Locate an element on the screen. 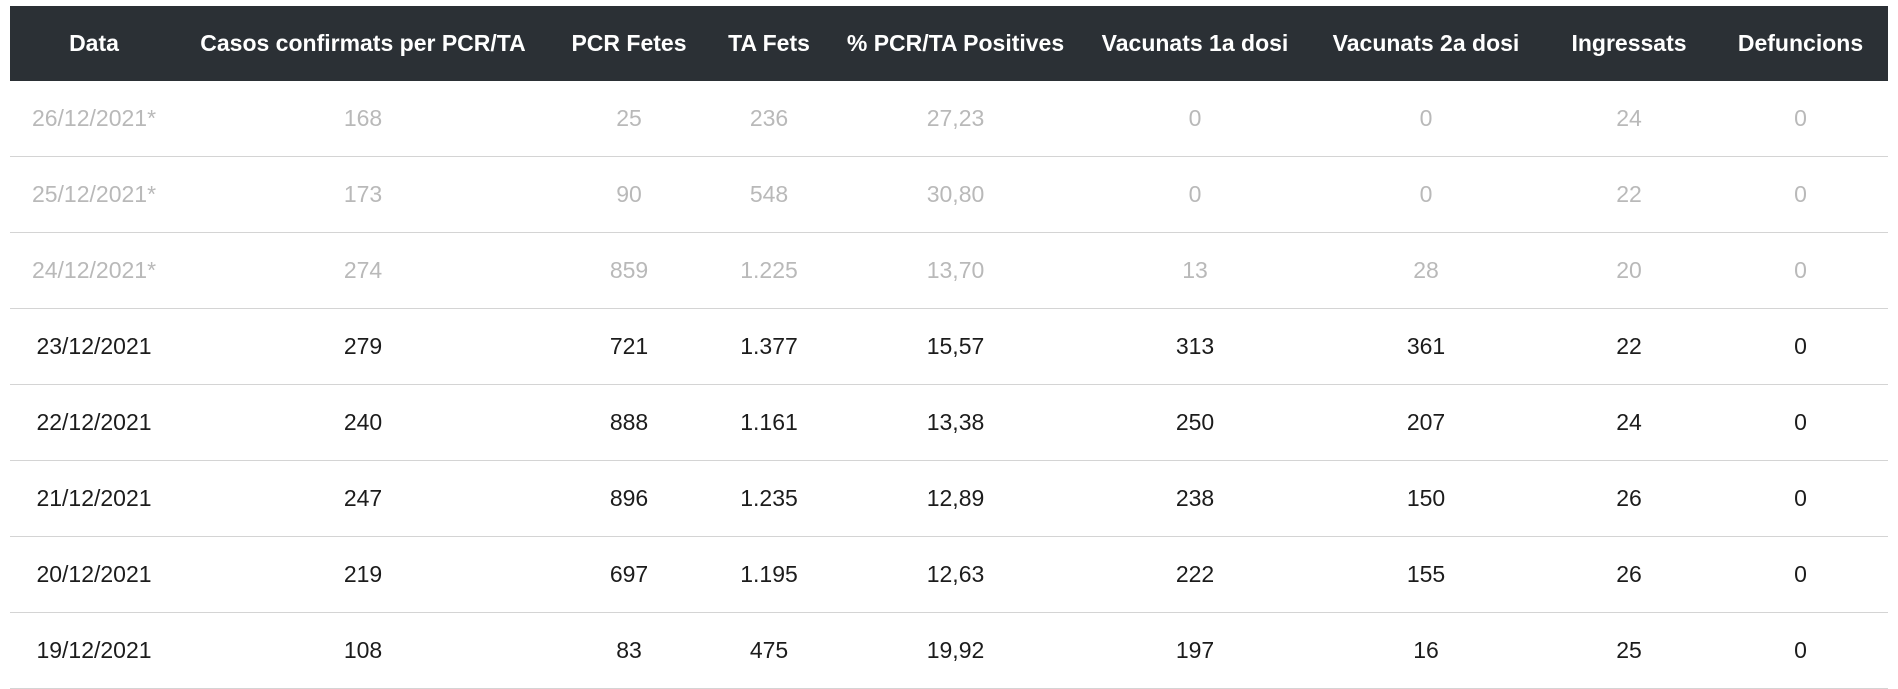 Image resolution: width=1898 pixels, height=689 pixels. column-header: Defuncions is located at coordinates (1800, 43).